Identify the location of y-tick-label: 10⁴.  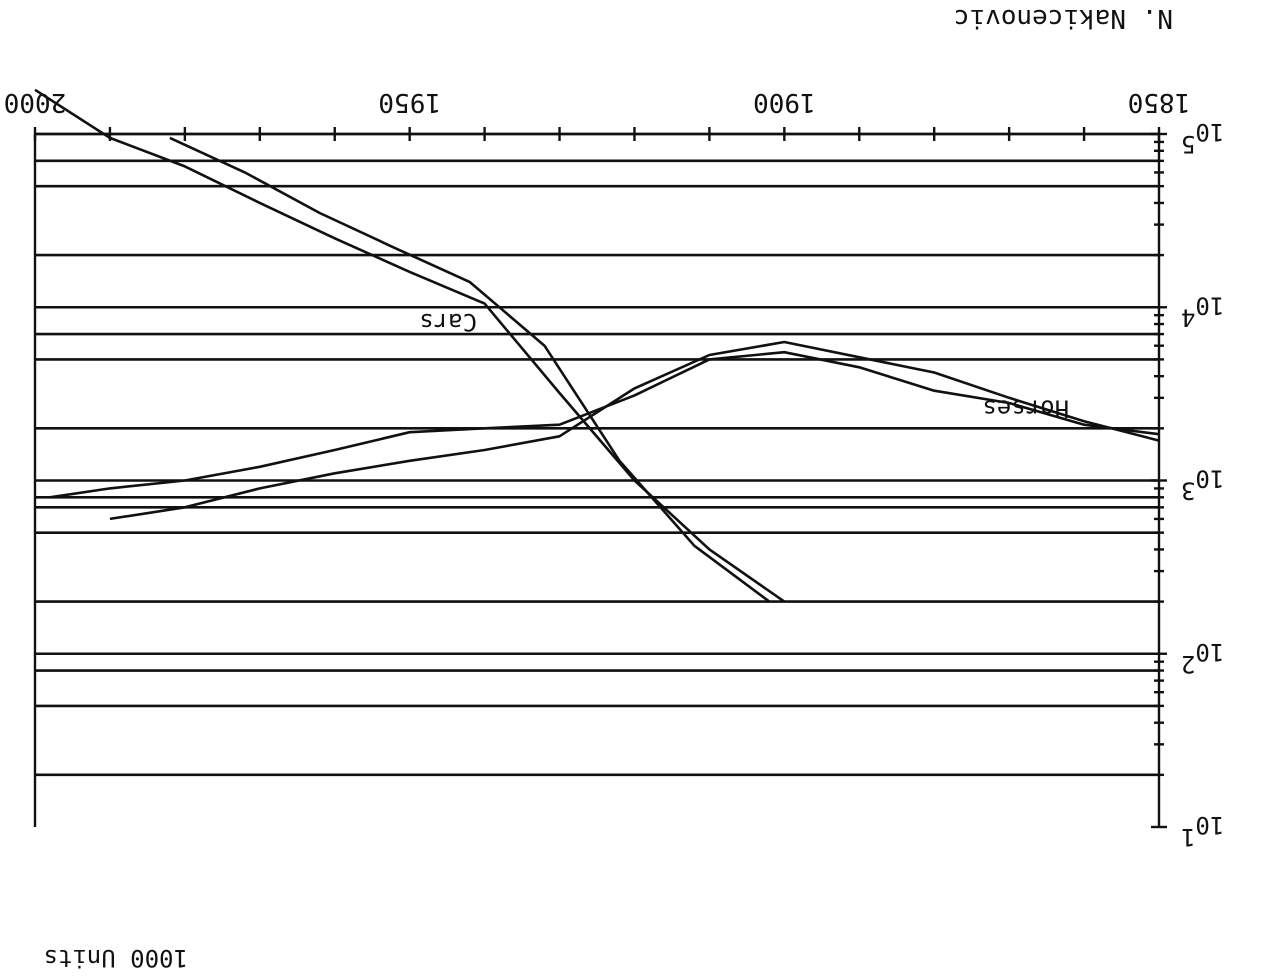
(1202, 311).